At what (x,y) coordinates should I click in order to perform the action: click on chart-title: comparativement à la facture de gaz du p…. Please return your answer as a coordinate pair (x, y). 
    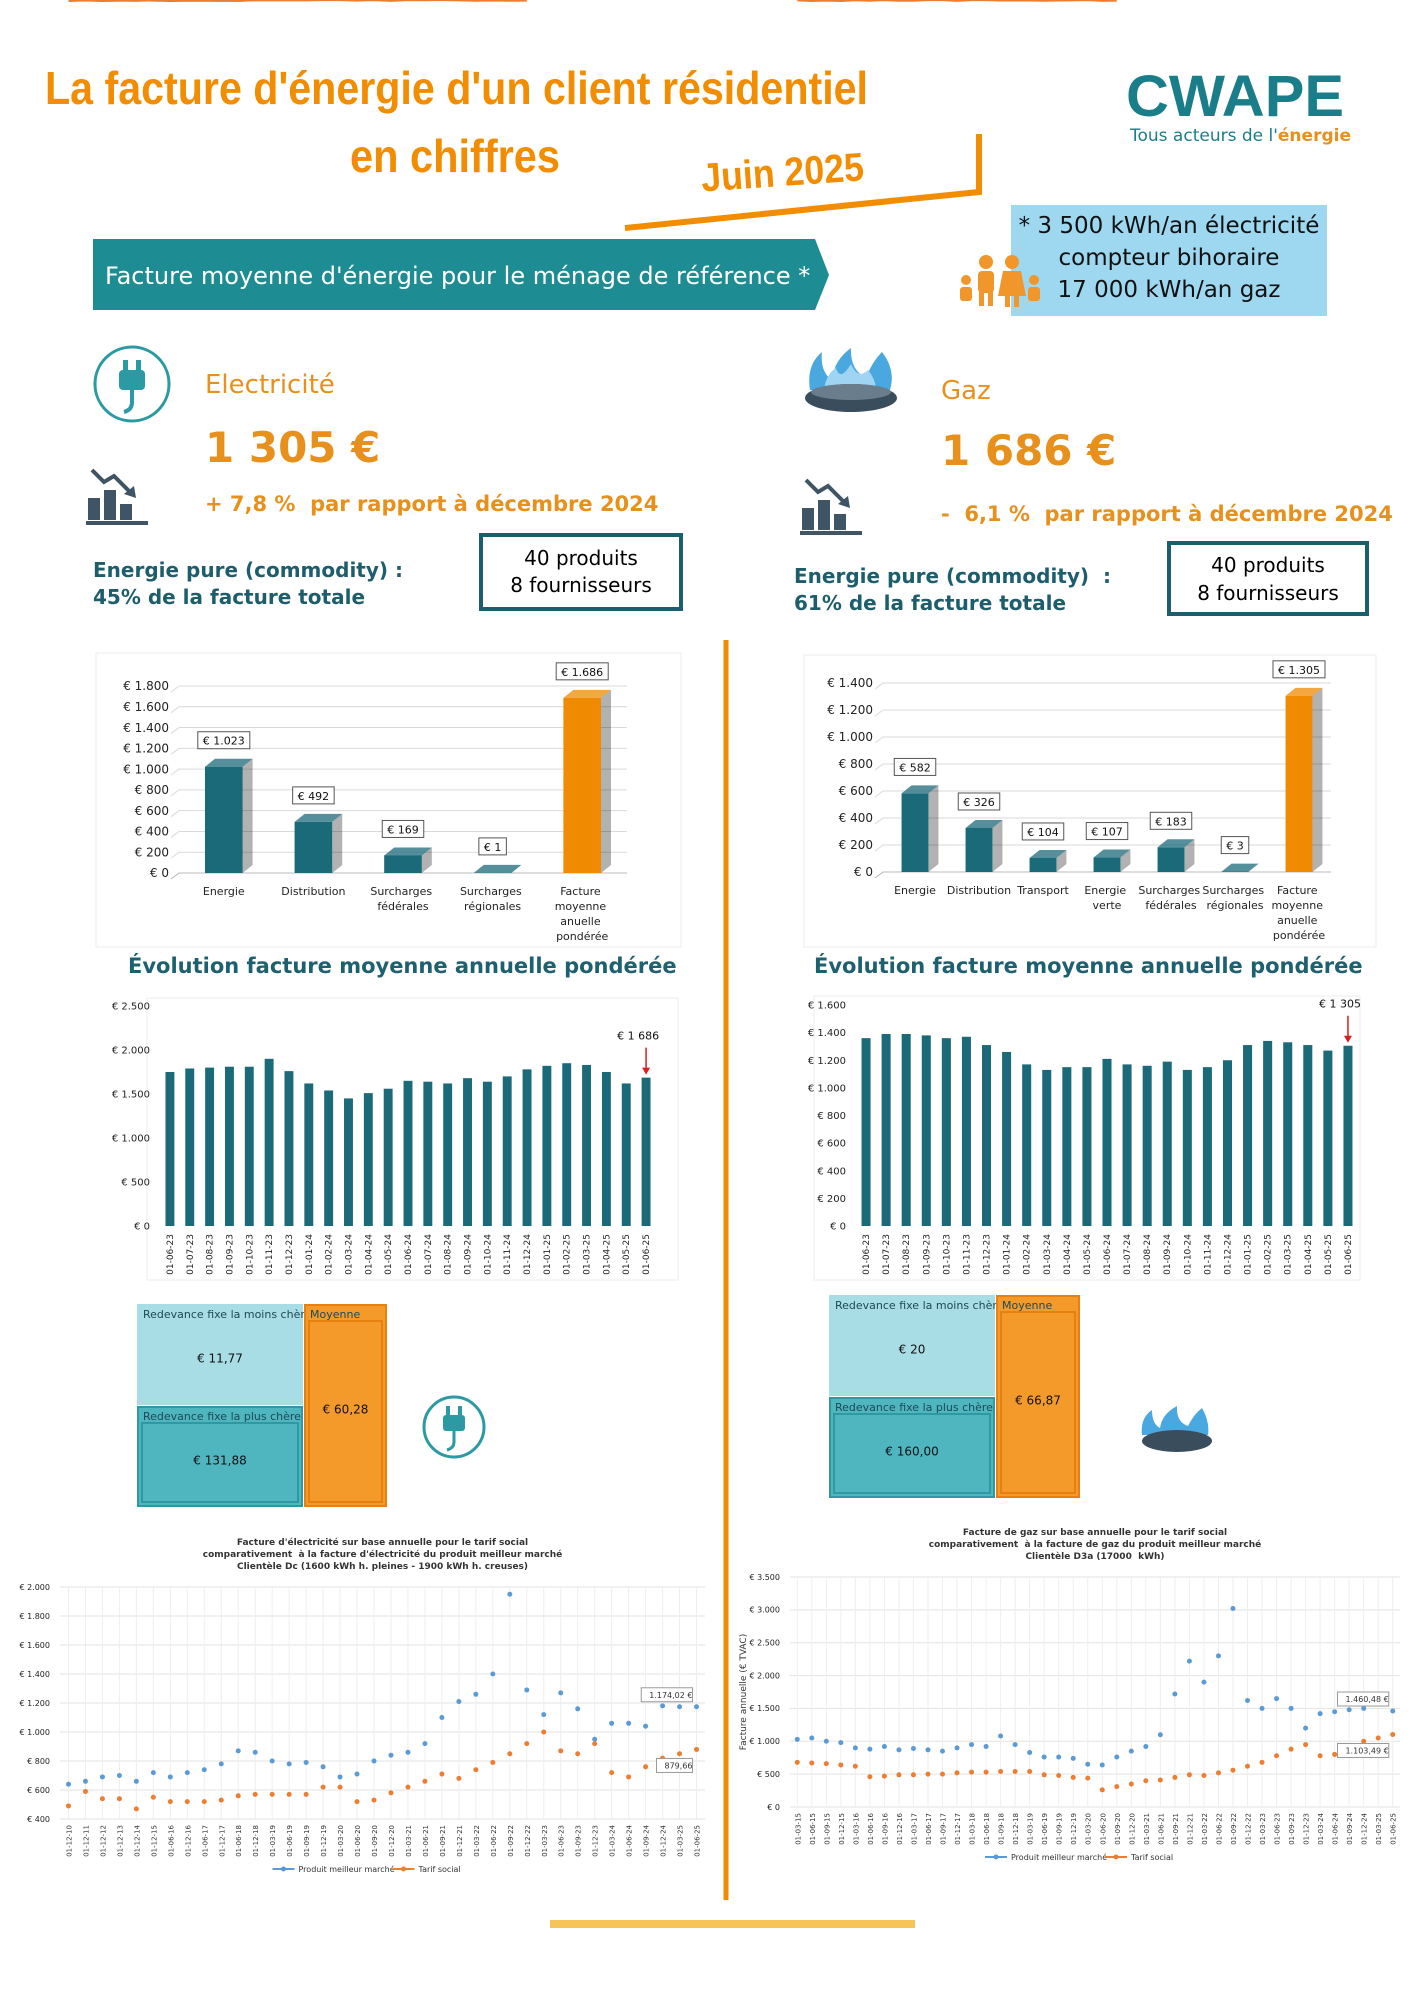
    Looking at the image, I should click on (1095, 1544).